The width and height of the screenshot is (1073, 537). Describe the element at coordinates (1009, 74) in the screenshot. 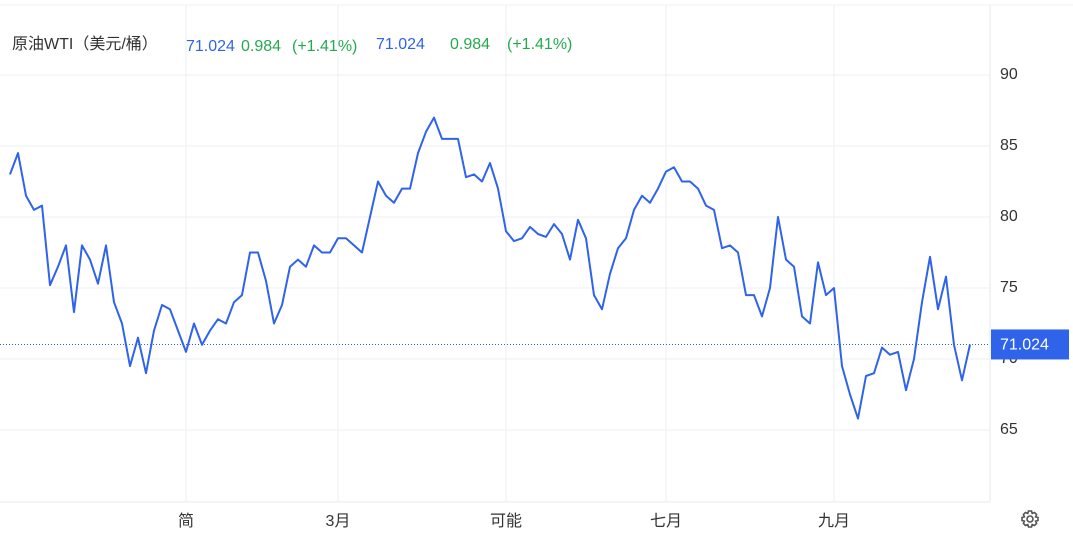

I see `y-tick-label: 90` at that location.